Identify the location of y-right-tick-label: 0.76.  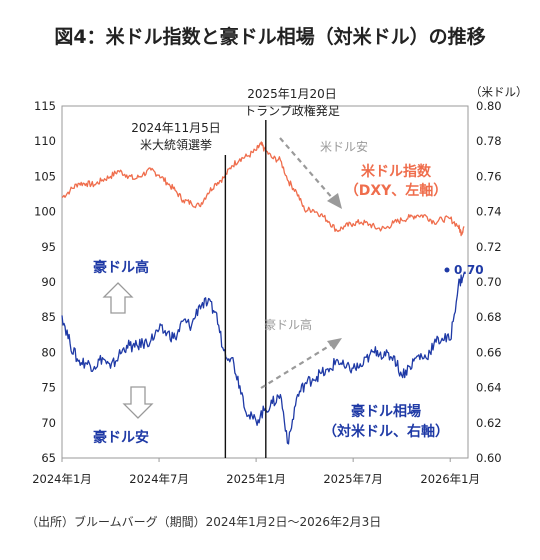
(489, 176).